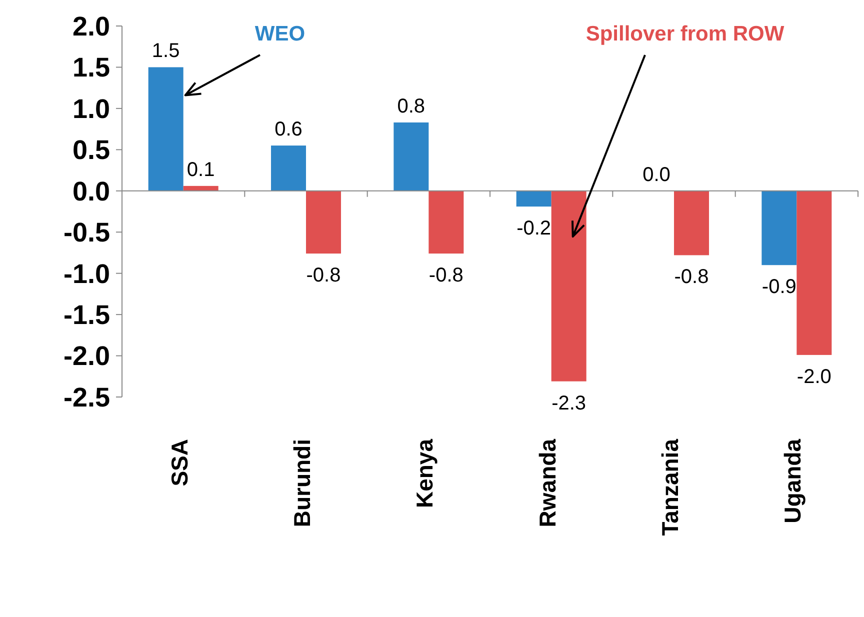 The width and height of the screenshot is (864, 617). What do you see at coordinates (411, 106) in the screenshot?
I see `data-label: 0.8` at bounding box center [411, 106].